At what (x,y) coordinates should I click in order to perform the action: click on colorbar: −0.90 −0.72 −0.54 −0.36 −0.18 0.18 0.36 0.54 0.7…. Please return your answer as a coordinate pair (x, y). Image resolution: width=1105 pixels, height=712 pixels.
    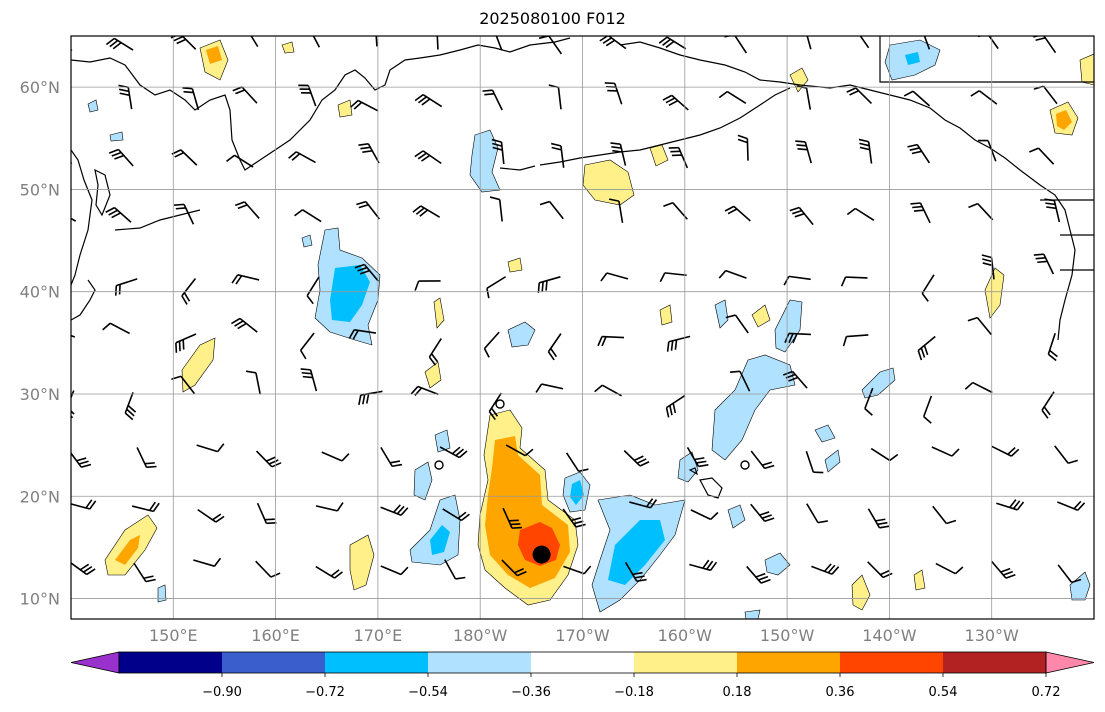
    Looking at the image, I should click on (582, 675).